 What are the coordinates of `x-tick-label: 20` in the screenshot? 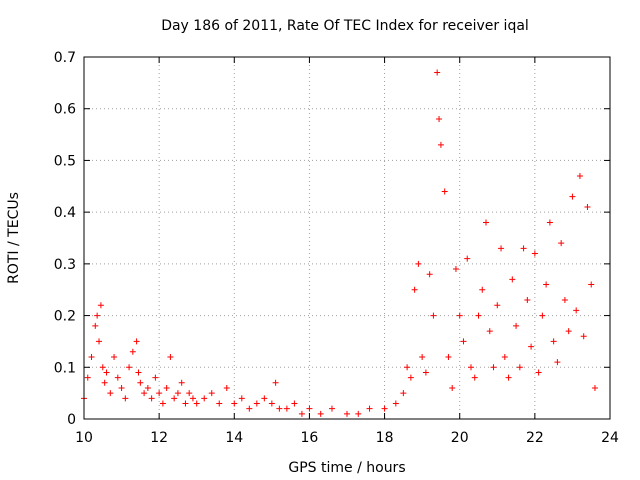 It's located at (460, 438).